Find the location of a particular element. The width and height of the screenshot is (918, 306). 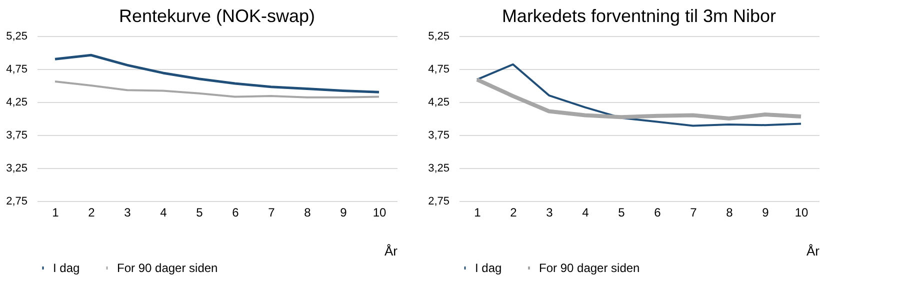

chart-title: Rentekurve (NOK-swap) is located at coordinates (217, 16).